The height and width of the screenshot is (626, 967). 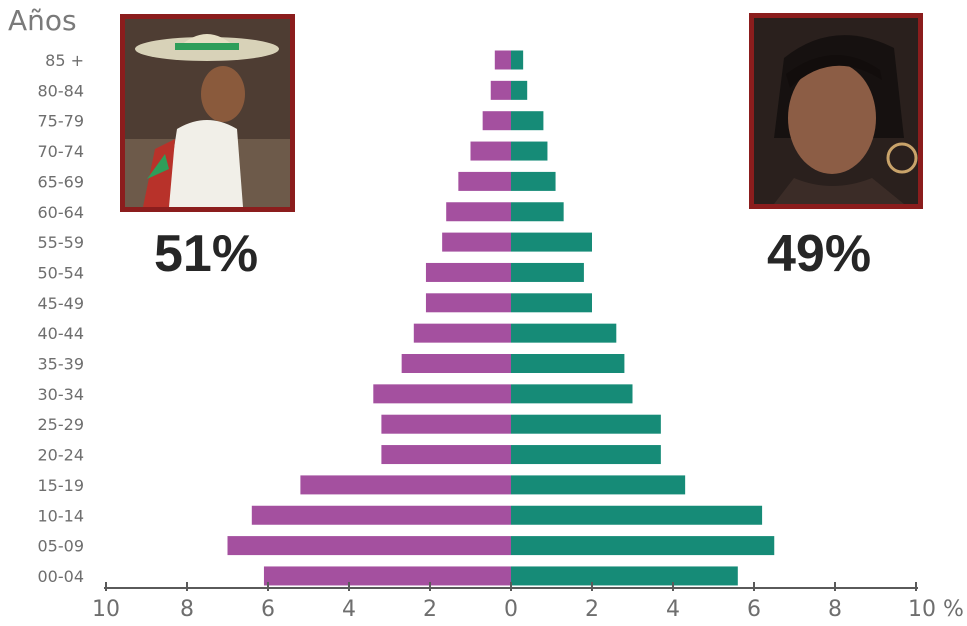 What do you see at coordinates (61, 424) in the screenshot?
I see `age-group-label: 25-29` at bounding box center [61, 424].